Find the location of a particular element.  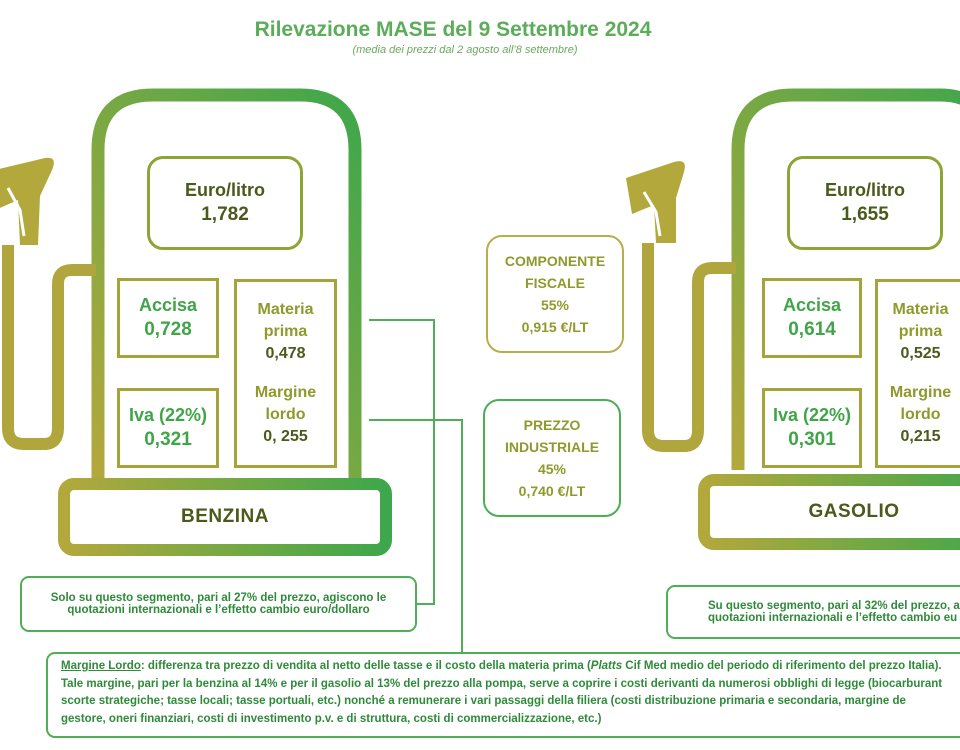

margine-lordo-term: Margine Lordo is located at coordinates (101, 666).